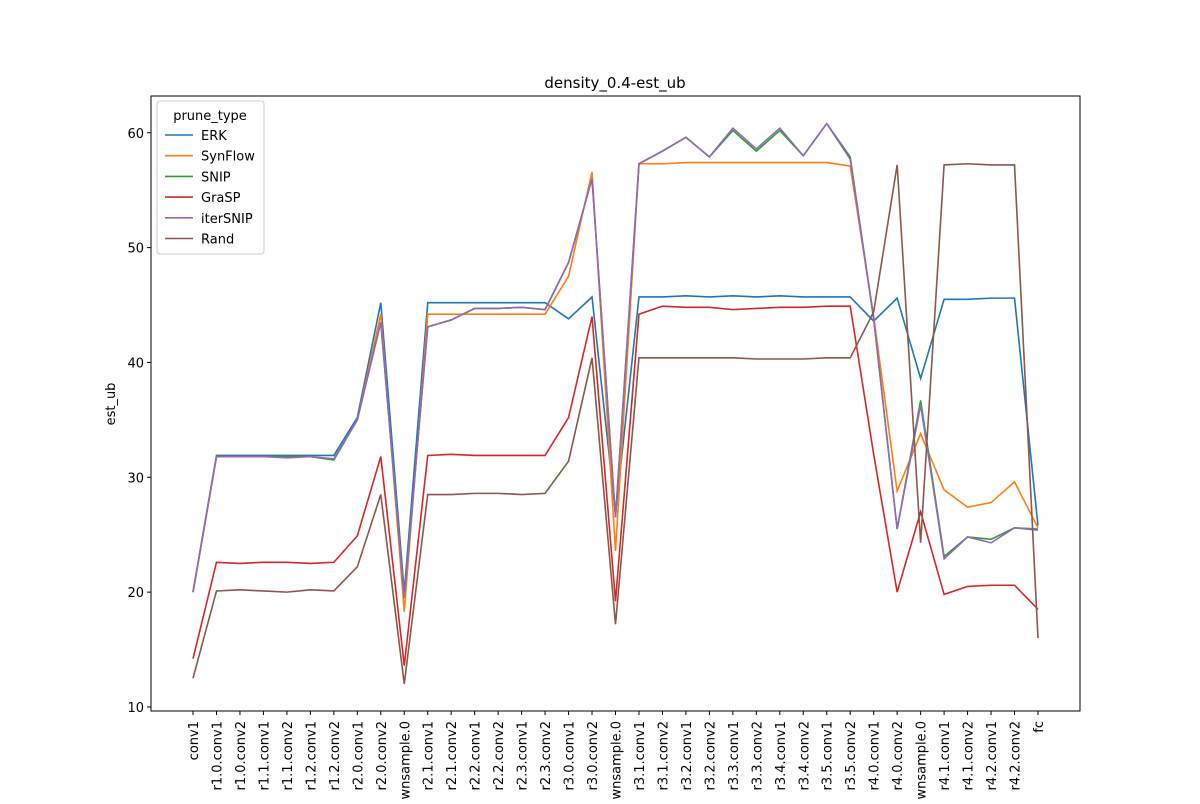 This screenshot has width=1200, height=804. Describe the element at coordinates (429, 755) in the screenshot. I see `x-tick-label: r2.1.conv1` at that location.